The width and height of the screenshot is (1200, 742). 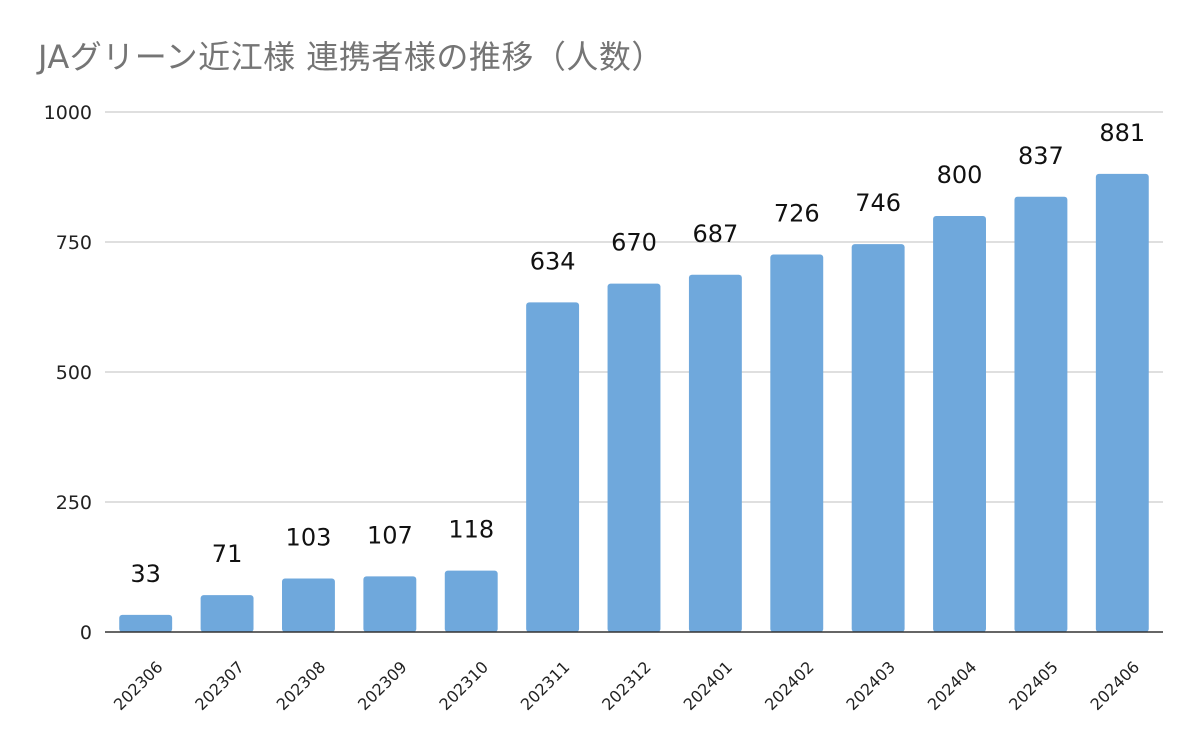 What do you see at coordinates (471, 530) in the screenshot?
I see `data-label: 118` at bounding box center [471, 530].